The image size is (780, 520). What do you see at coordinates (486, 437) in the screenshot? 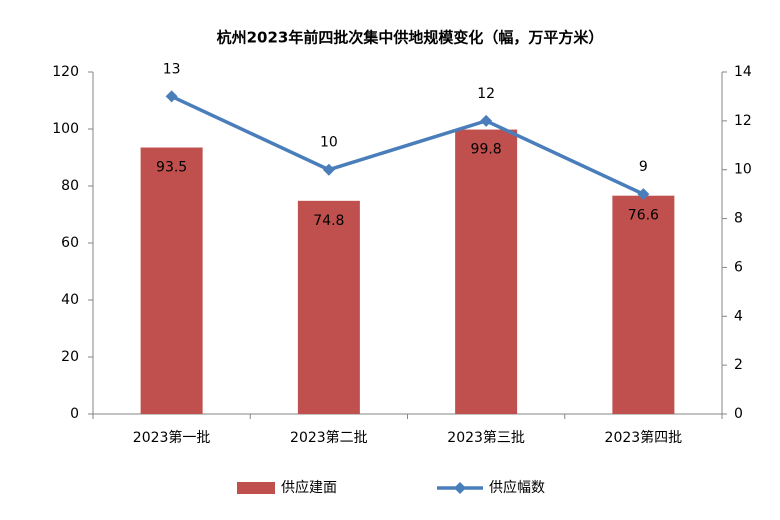
I see `x-tick-label: 2023第三批` at bounding box center [486, 437].